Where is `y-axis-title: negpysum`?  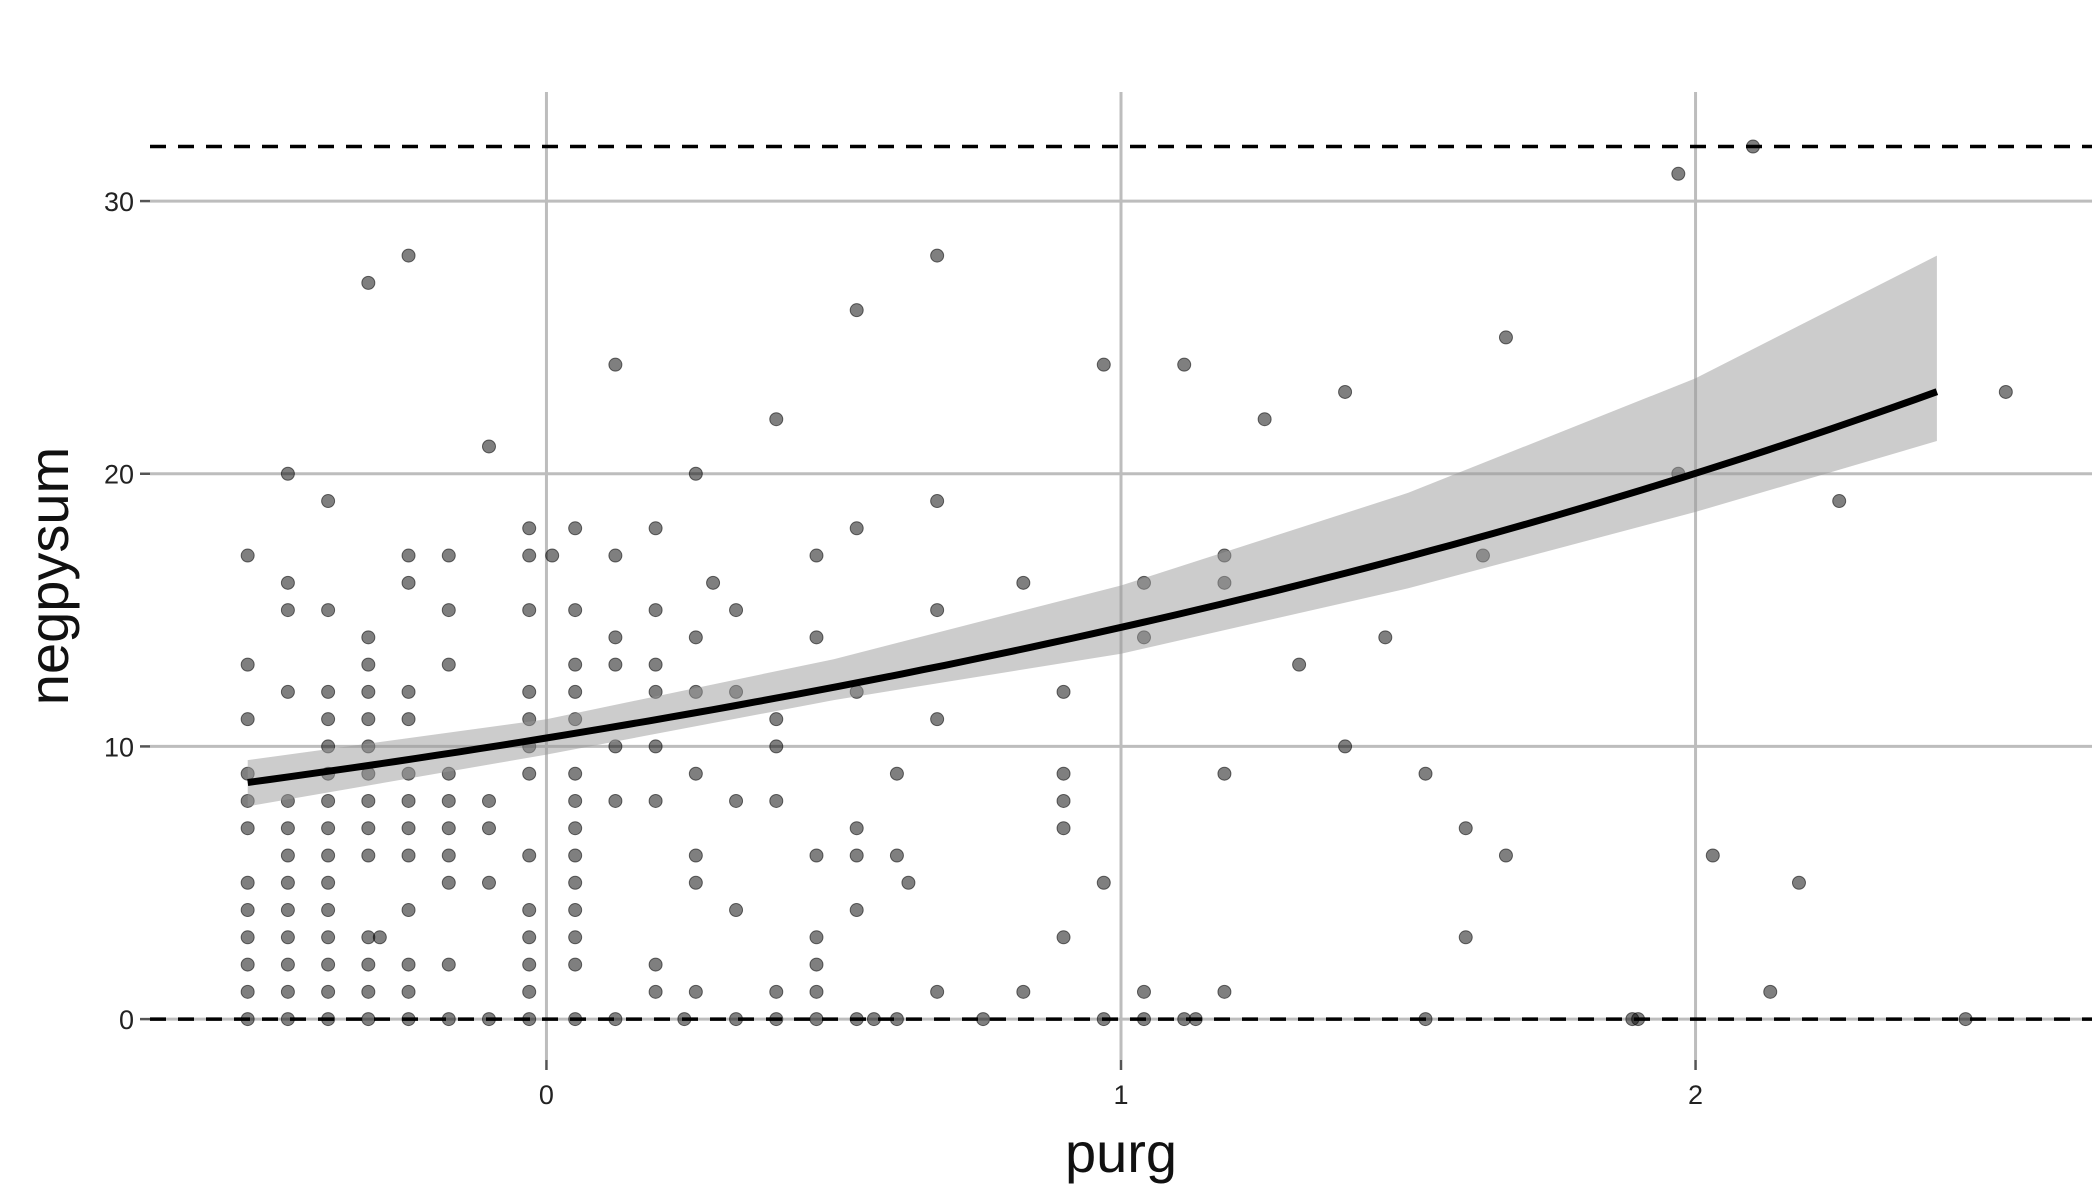
y-axis-title: negpysum is located at coordinates (48, 576).